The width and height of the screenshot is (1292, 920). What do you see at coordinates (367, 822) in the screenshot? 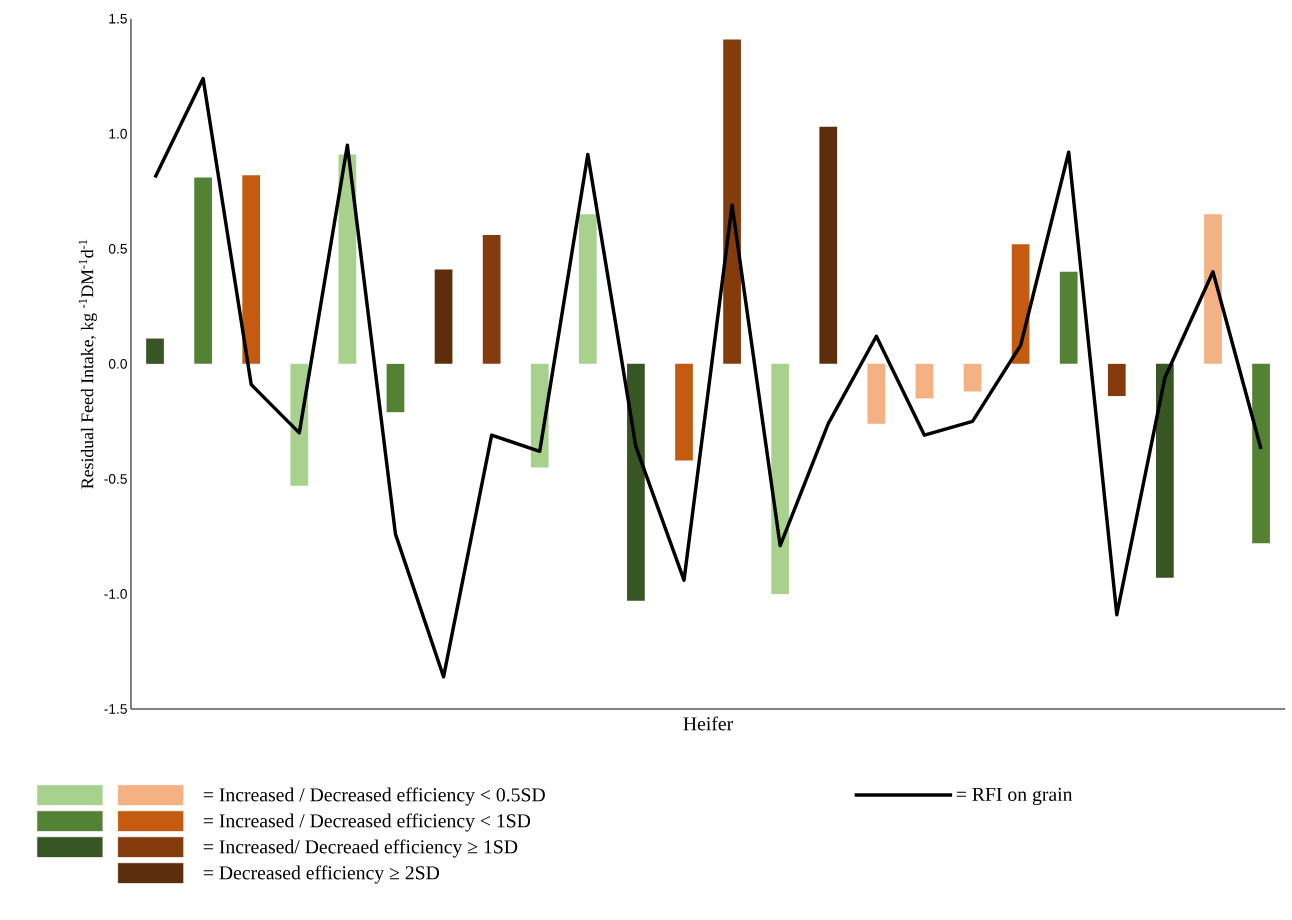
I see `legend-label: = Increased / Decreased efficiency < 1SD` at bounding box center [367, 822].